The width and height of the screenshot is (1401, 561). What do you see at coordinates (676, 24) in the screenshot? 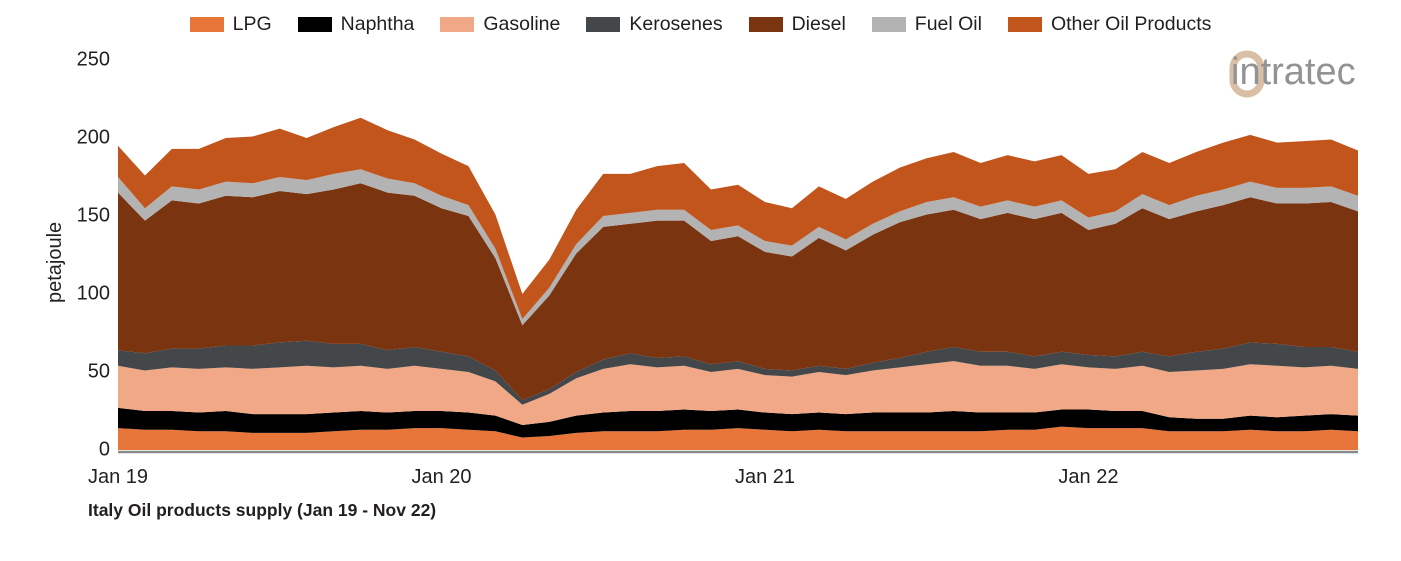
I see `legend-label: Kerosenes` at bounding box center [676, 24].